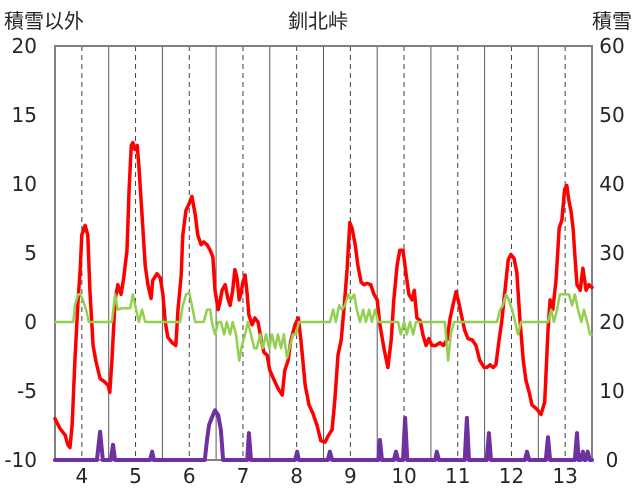  I want to click on right-axis-ticks: 60 50 40 30 20 10 0, so click(611, 253).